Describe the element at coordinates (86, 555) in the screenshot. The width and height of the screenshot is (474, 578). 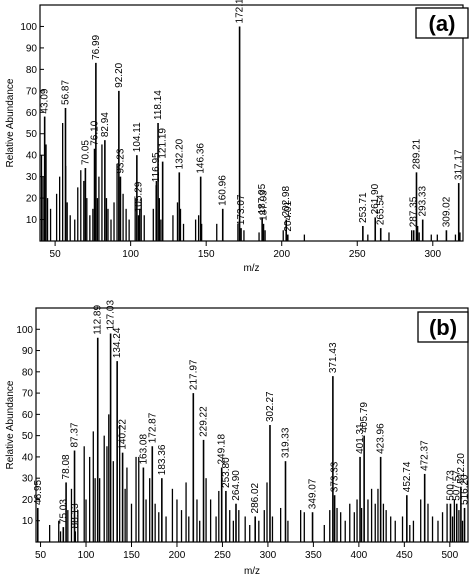
I see `x-tick-label: 100` at that location.